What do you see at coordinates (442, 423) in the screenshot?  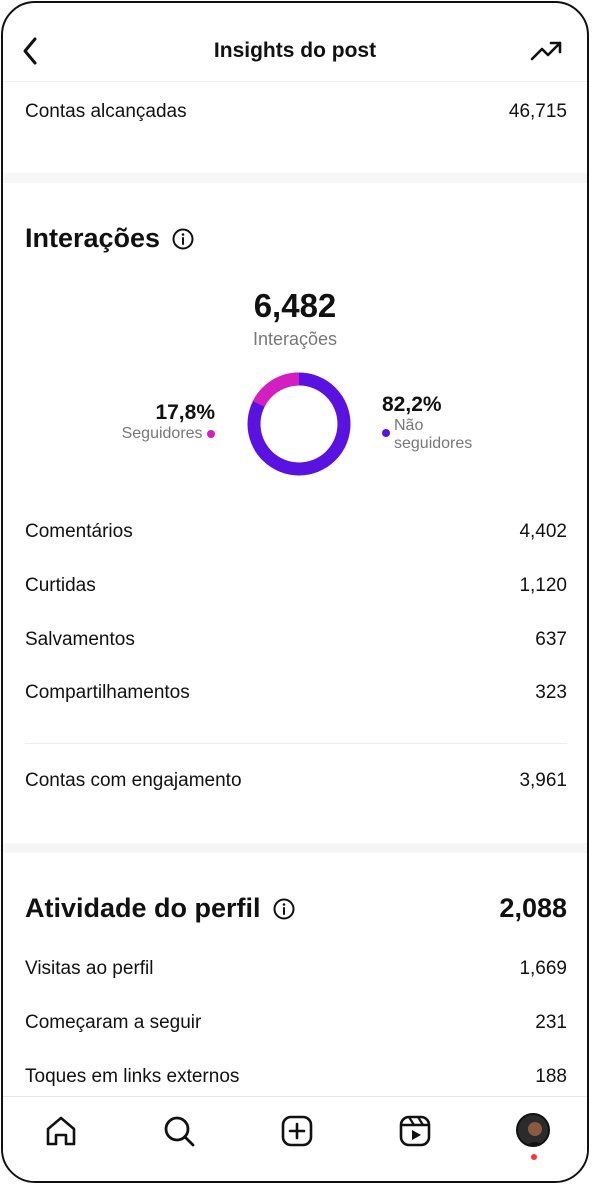 I see `non-followers-legend: 82,2% Não seguidores` at bounding box center [442, 423].